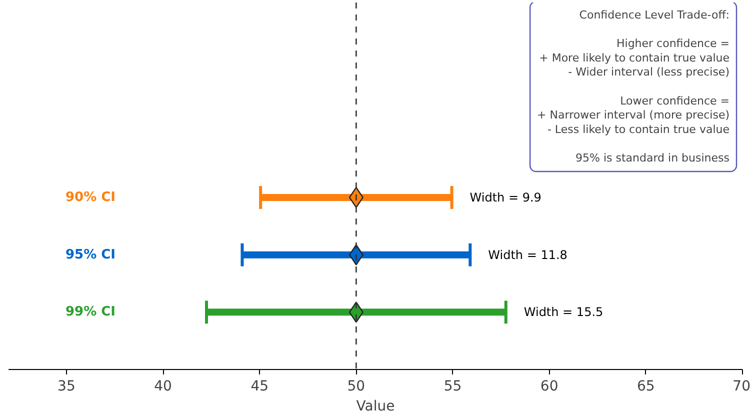 This screenshot has height=417, width=750. I want to click on y-tick-label: 95% CI, so click(91, 254).